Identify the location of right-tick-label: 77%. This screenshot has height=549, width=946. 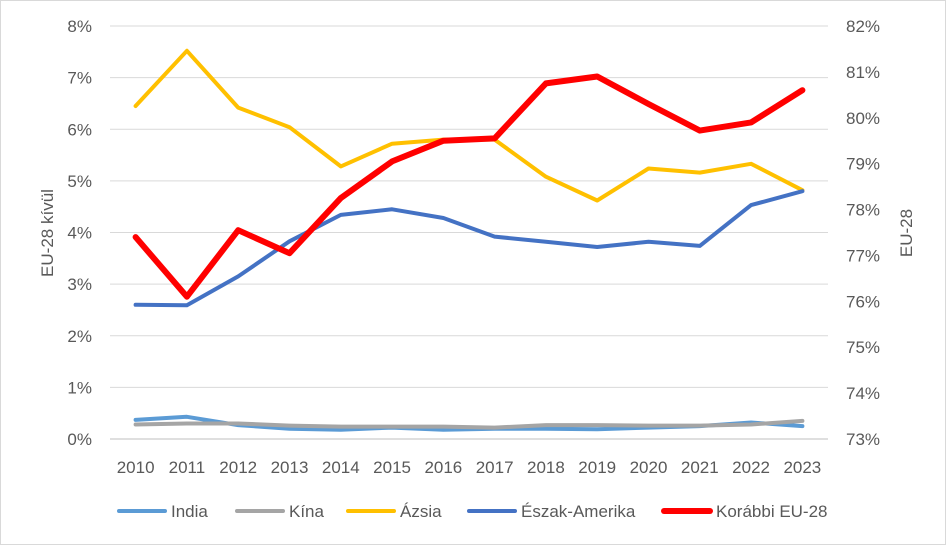
(863, 255).